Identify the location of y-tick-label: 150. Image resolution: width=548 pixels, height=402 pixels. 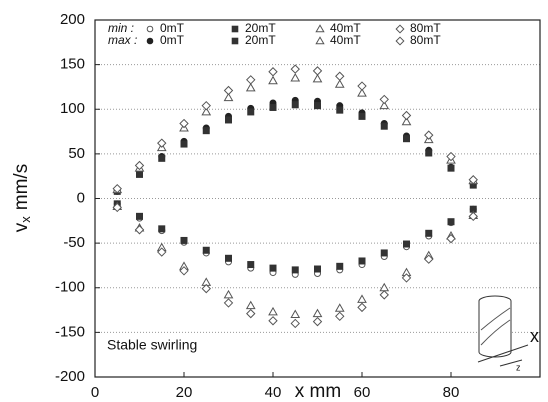
(72, 64).